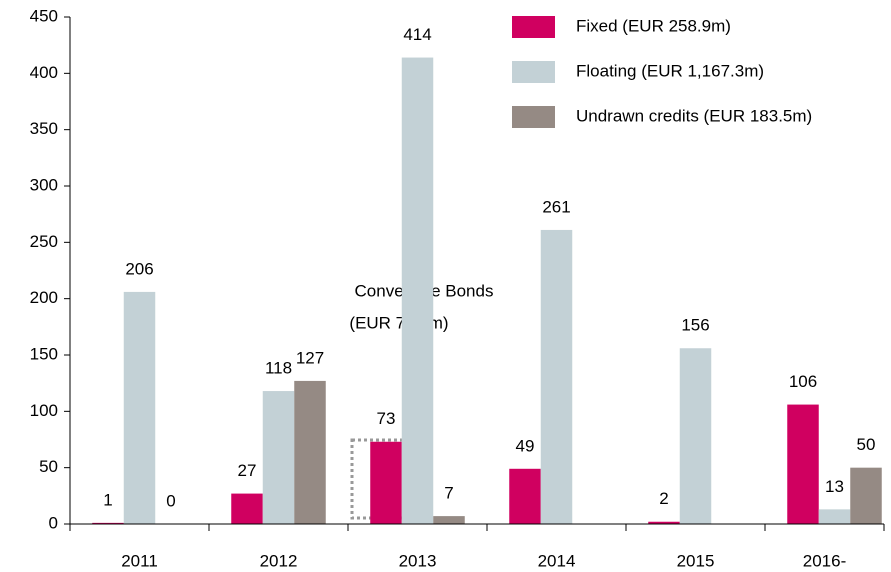  What do you see at coordinates (139, 560) in the screenshot?
I see `x-tick-label: 2011` at bounding box center [139, 560].